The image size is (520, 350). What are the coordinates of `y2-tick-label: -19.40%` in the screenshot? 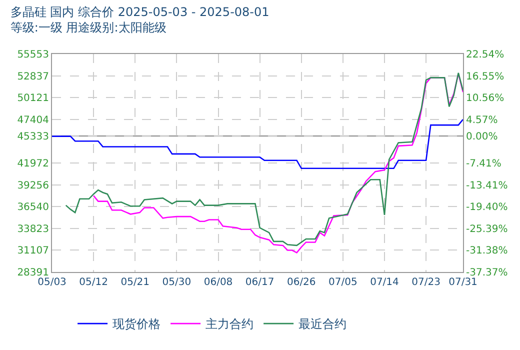 It's located at (487, 208).